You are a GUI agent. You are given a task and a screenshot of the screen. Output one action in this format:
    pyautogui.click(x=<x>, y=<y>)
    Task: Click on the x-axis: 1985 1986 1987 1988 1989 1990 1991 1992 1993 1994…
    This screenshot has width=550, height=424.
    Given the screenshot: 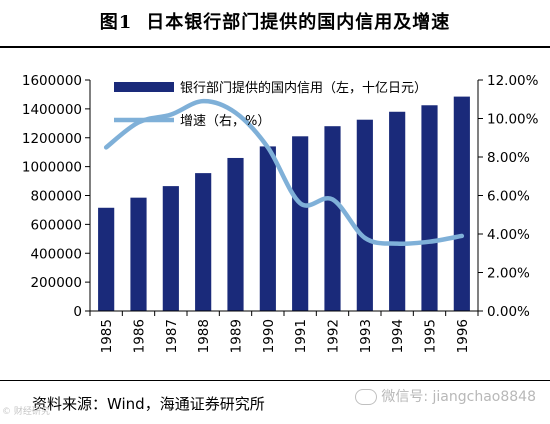 What is the action you would take?
    pyautogui.click(x=284, y=331)
    